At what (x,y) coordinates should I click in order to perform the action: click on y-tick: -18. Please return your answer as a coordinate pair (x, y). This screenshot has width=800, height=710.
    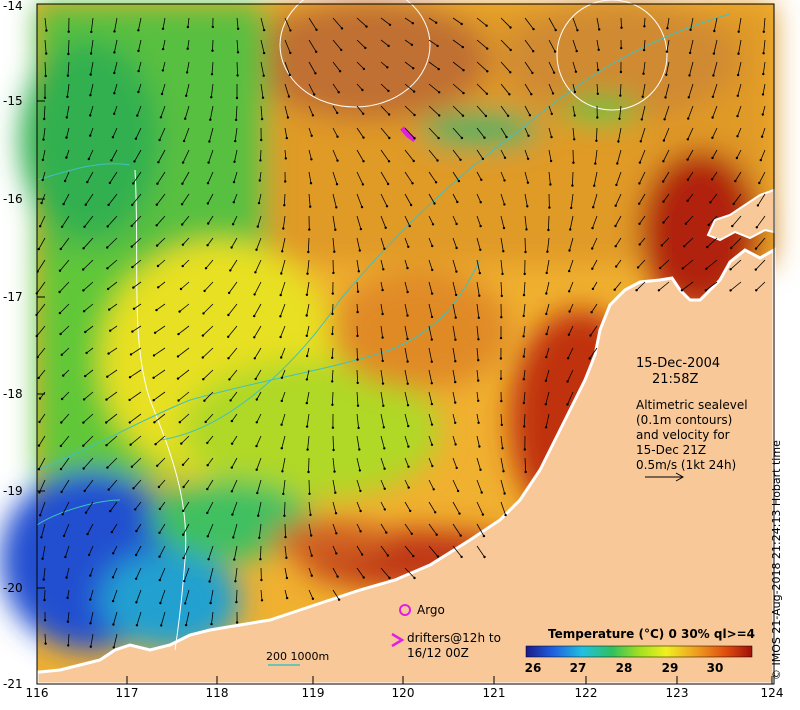
    Looking at the image, I should click on (13, 394).